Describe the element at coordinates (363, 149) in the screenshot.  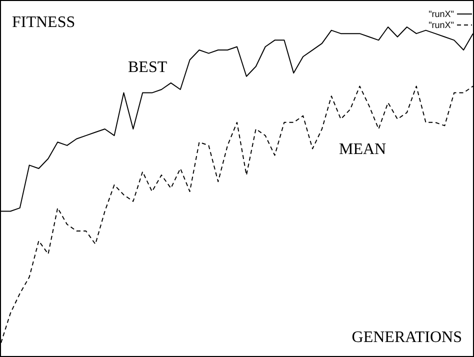
I see `annotation: MEAN` at that location.